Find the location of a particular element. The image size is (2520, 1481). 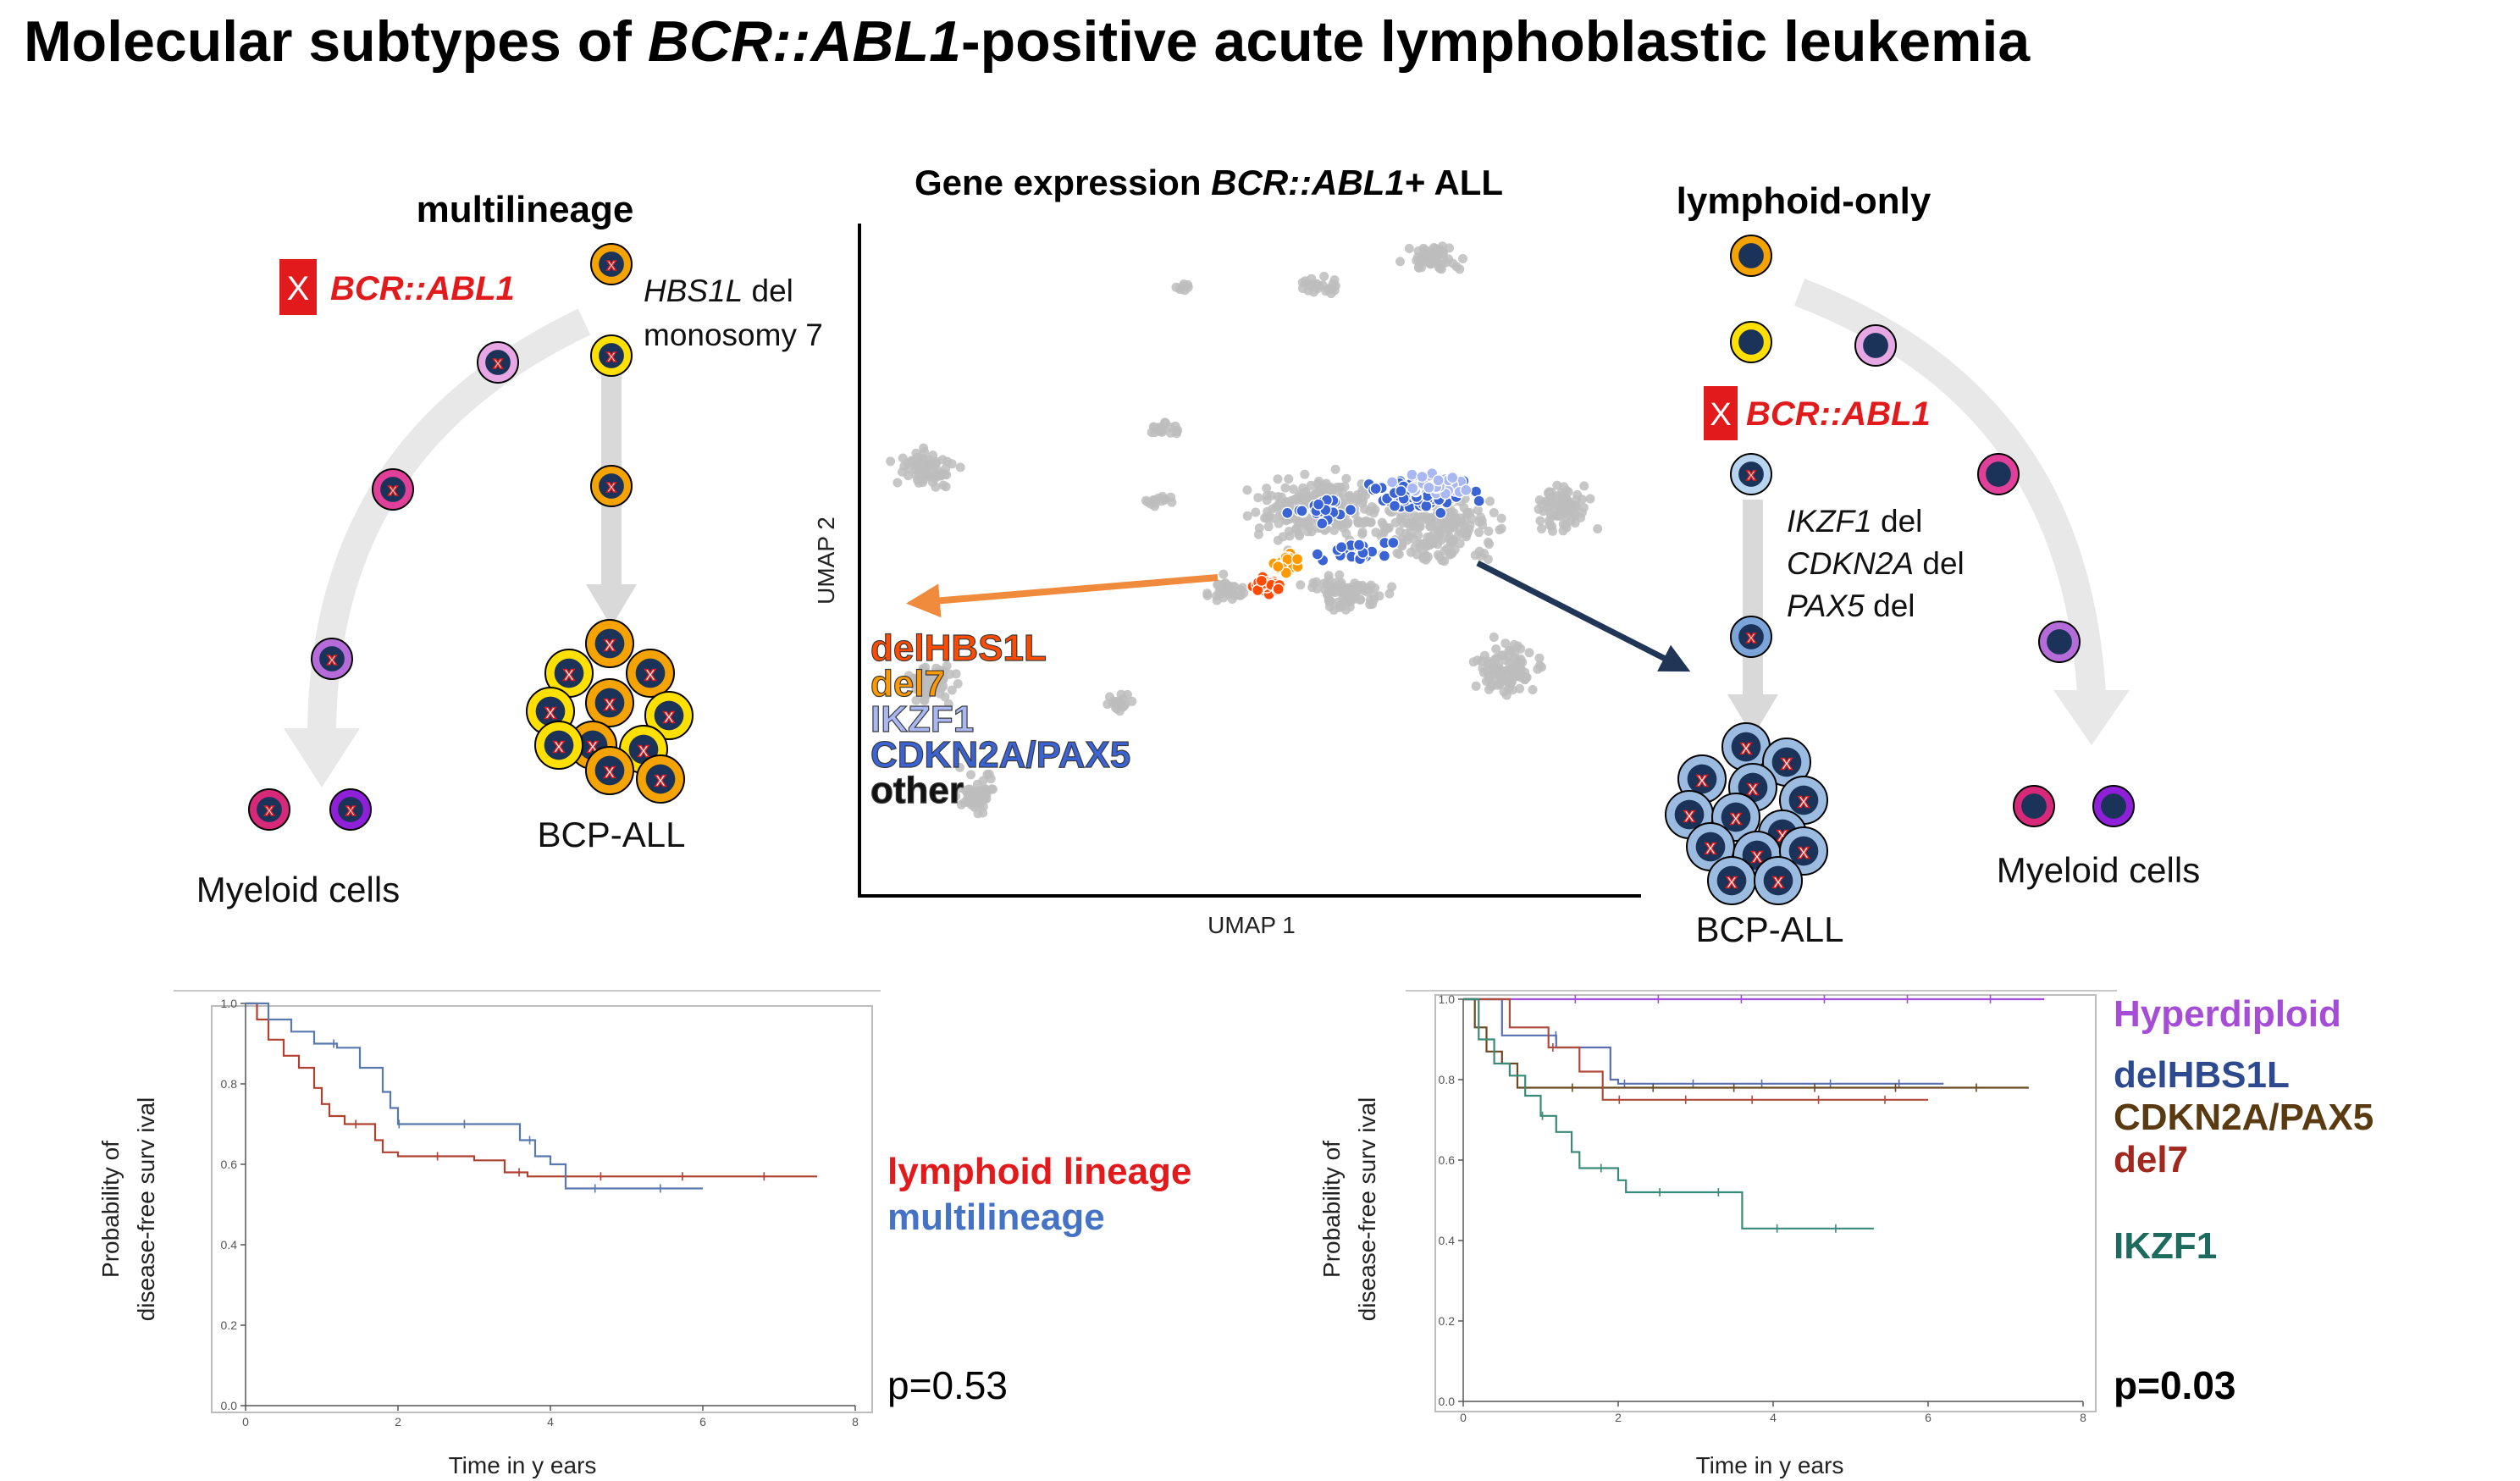

km-x-tick-label: 2 is located at coordinates (398, 1422).